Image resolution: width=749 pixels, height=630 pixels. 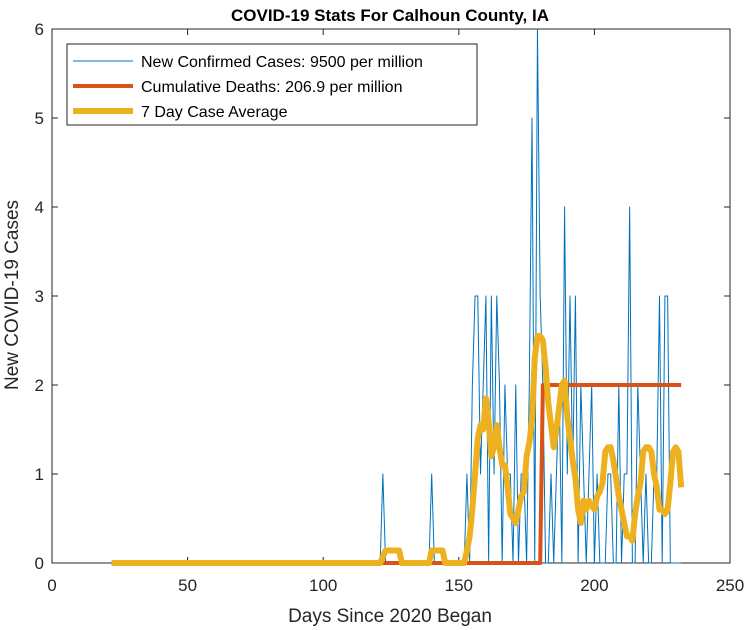 What do you see at coordinates (12, 295) in the screenshot?
I see `y-axis-label: New COVID-19 Cases` at bounding box center [12, 295].